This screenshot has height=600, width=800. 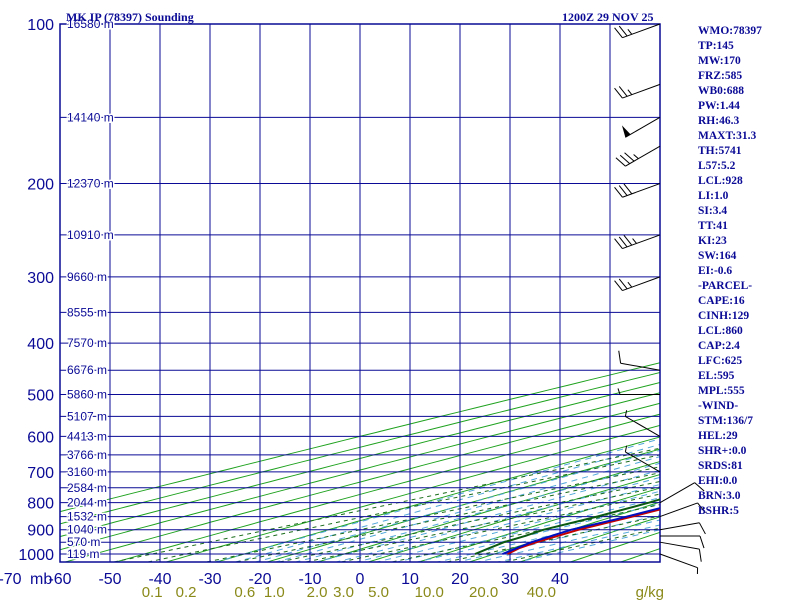 I want to click on index-line: KI:23, so click(x=712, y=241).